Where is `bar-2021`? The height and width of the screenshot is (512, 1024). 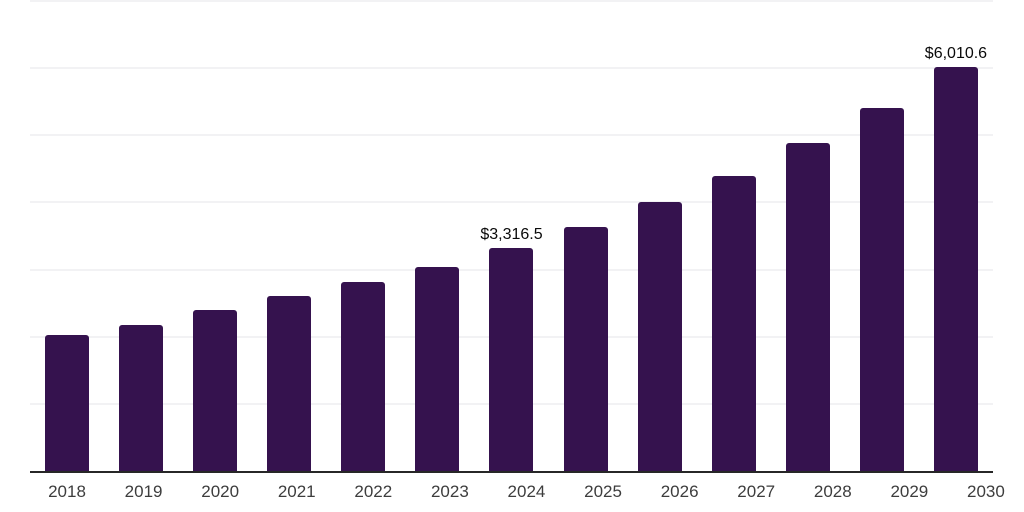 bar-2021 is located at coordinates (289, 383).